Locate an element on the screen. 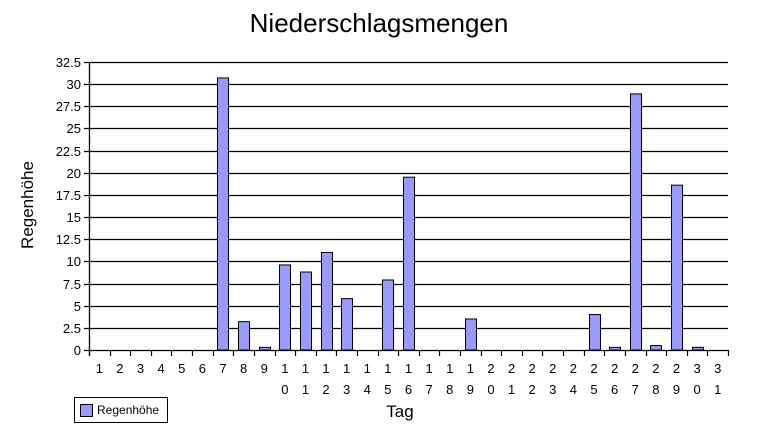 Image resolution: width=758 pixels, height=440 pixels. y-tick-label: 30 is located at coordinates (74, 84).